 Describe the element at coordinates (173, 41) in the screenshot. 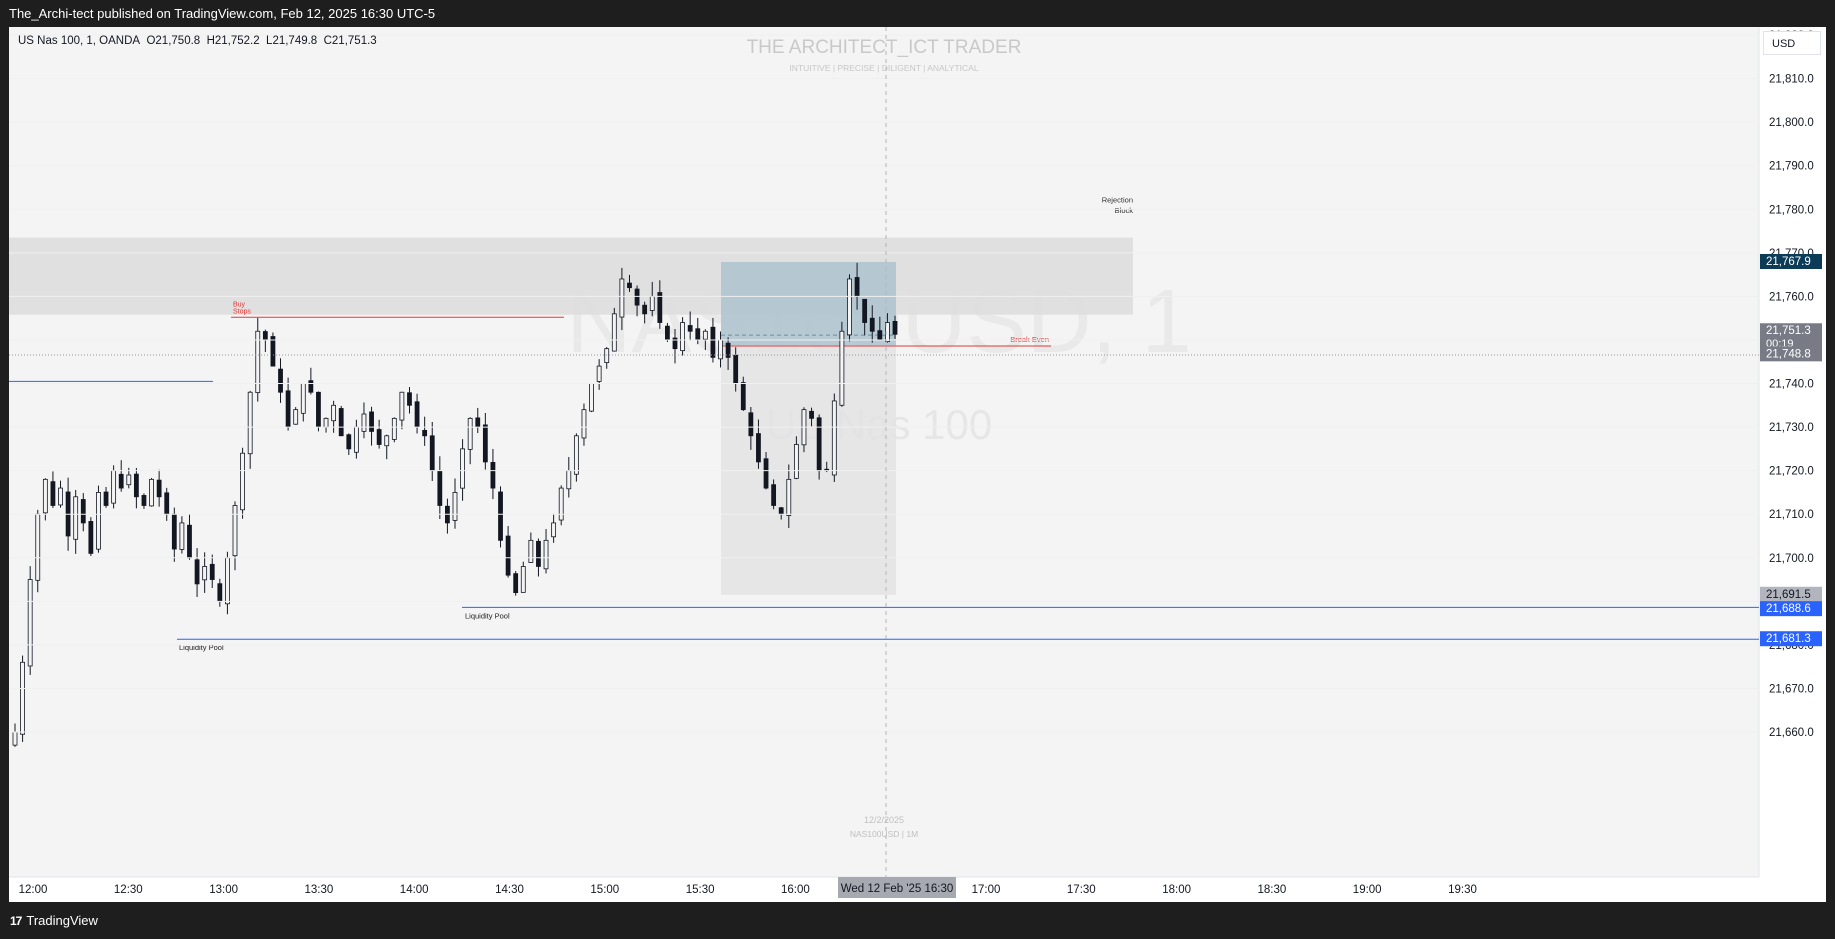

I see `legend-open: O21,750.8` at that location.